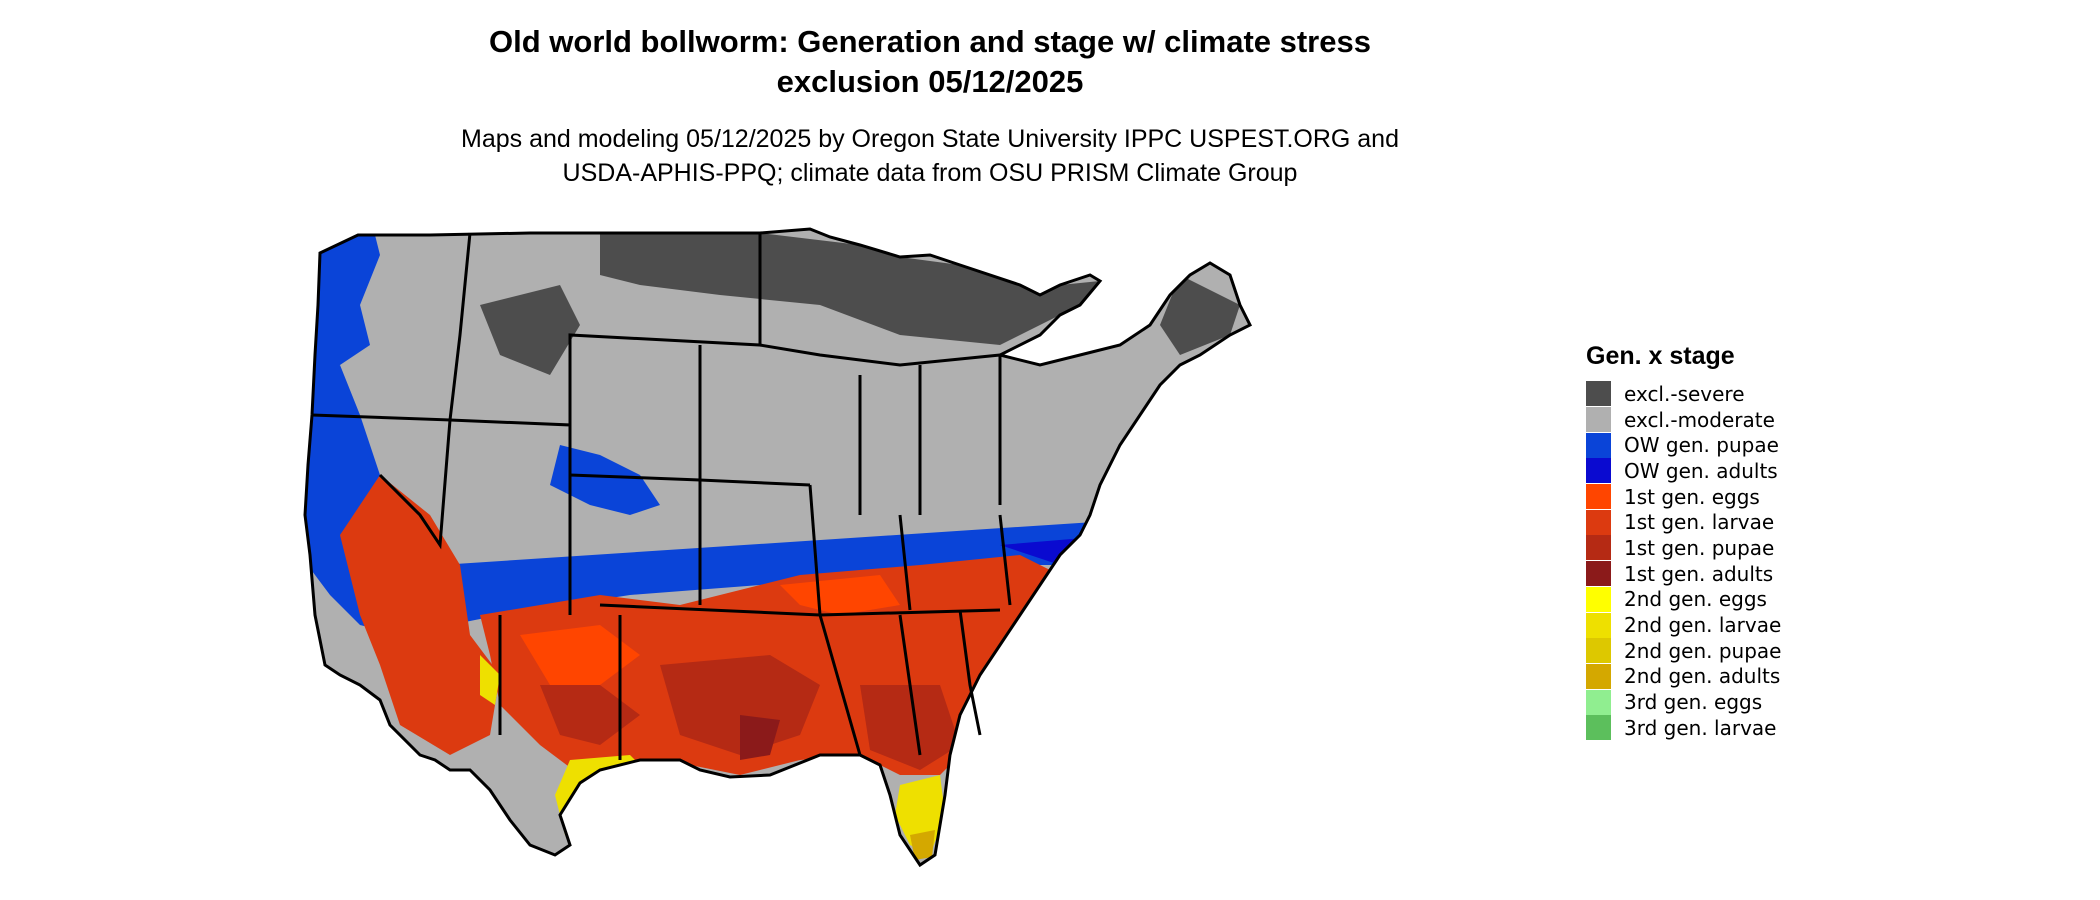 The width and height of the screenshot is (2100, 900). I want to click on legend-label: 2nd gen. larvae, so click(1703, 625).